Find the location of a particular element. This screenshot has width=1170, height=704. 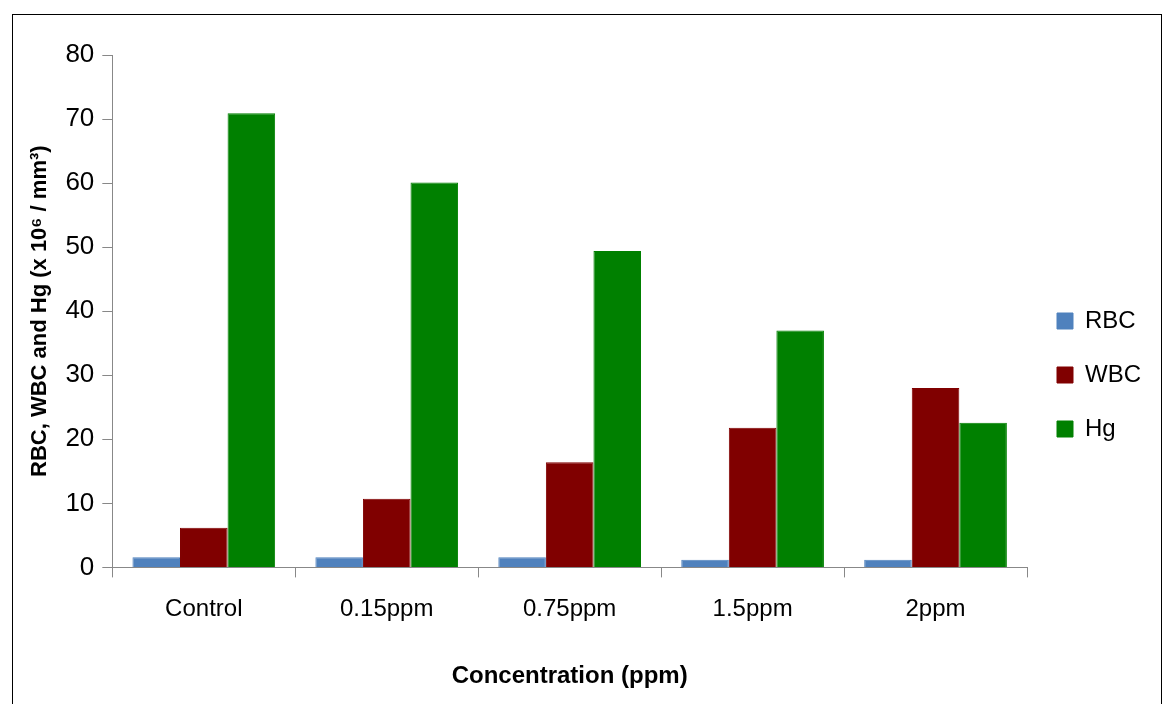

y-axis-title: RBC, WBC and Hg (x 10⁶ / mm³) is located at coordinates (39, 311).